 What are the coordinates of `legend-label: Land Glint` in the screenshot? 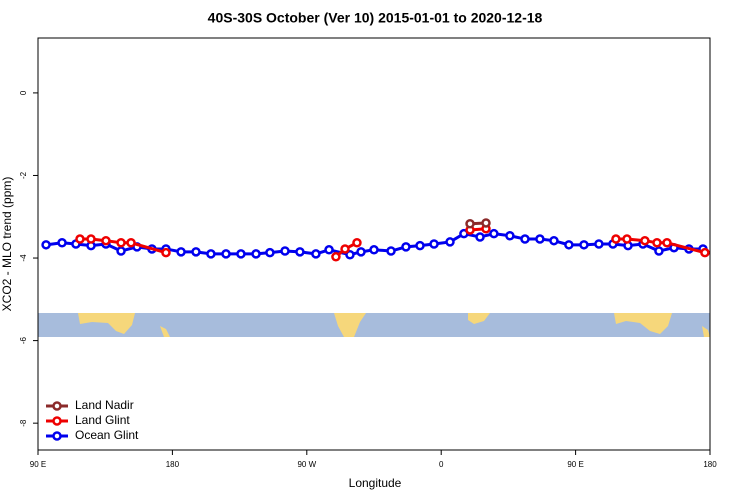 It's located at (102, 420).